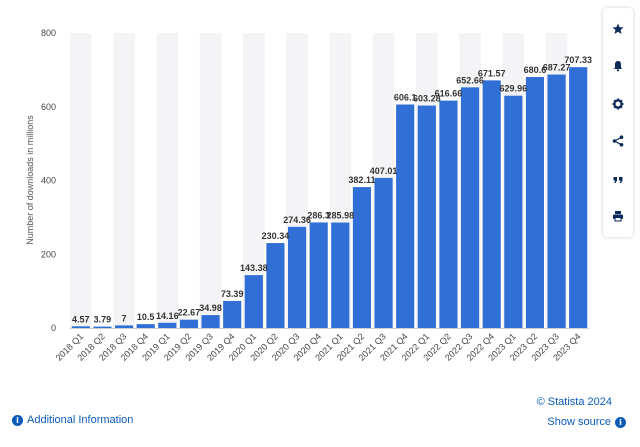 This screenshot has width=640, height=447. Describe the element at coordinates (276, 236) in the screenshot. I see `data-label: 230.34` at that location.